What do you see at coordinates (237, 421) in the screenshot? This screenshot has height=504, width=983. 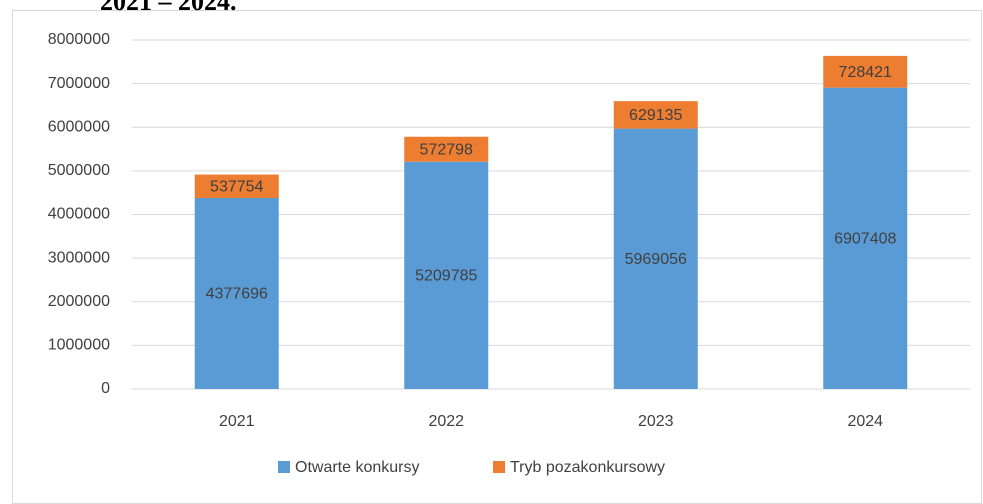 I see `x-tick-label: 2021` at bounding box center [237, 421].